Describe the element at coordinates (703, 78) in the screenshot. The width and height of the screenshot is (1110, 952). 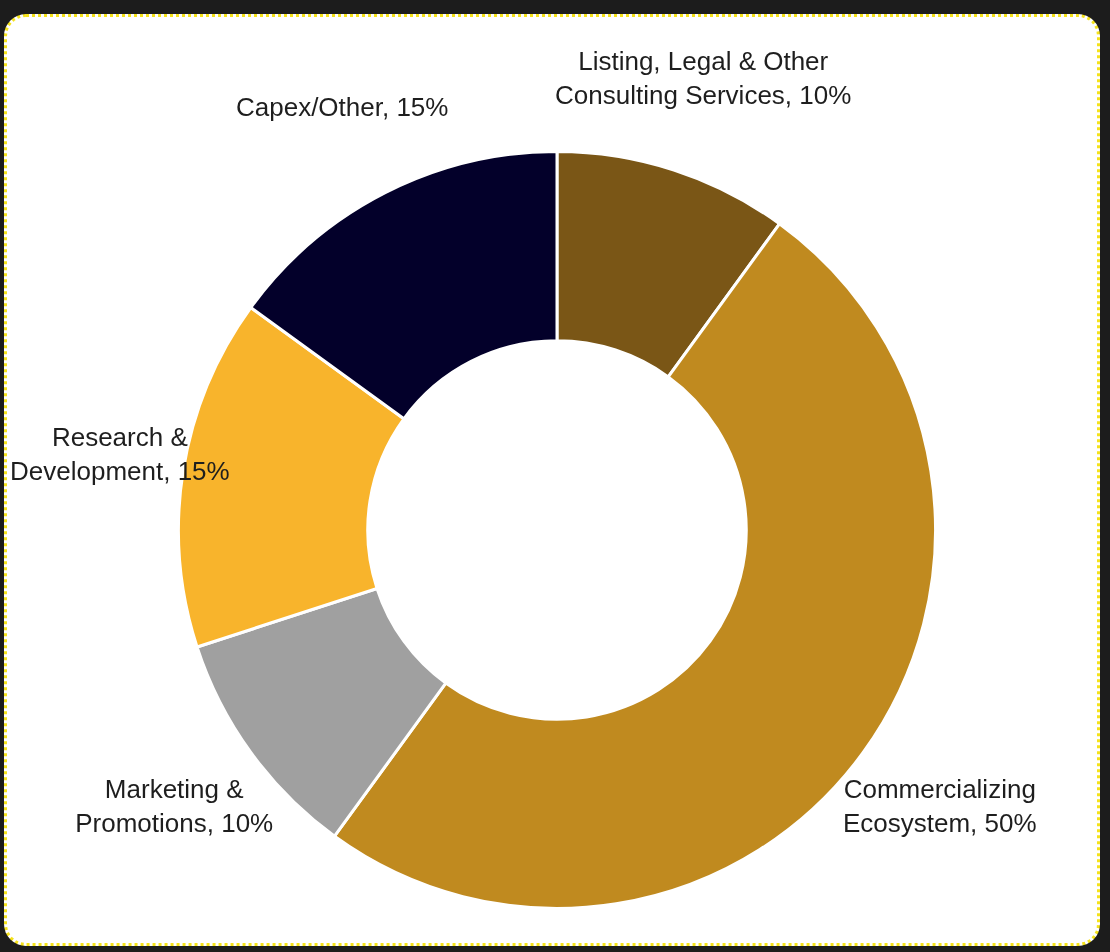
I see `slice-label: Listing, Legal & Other Consulting Services, 10%` at that location.